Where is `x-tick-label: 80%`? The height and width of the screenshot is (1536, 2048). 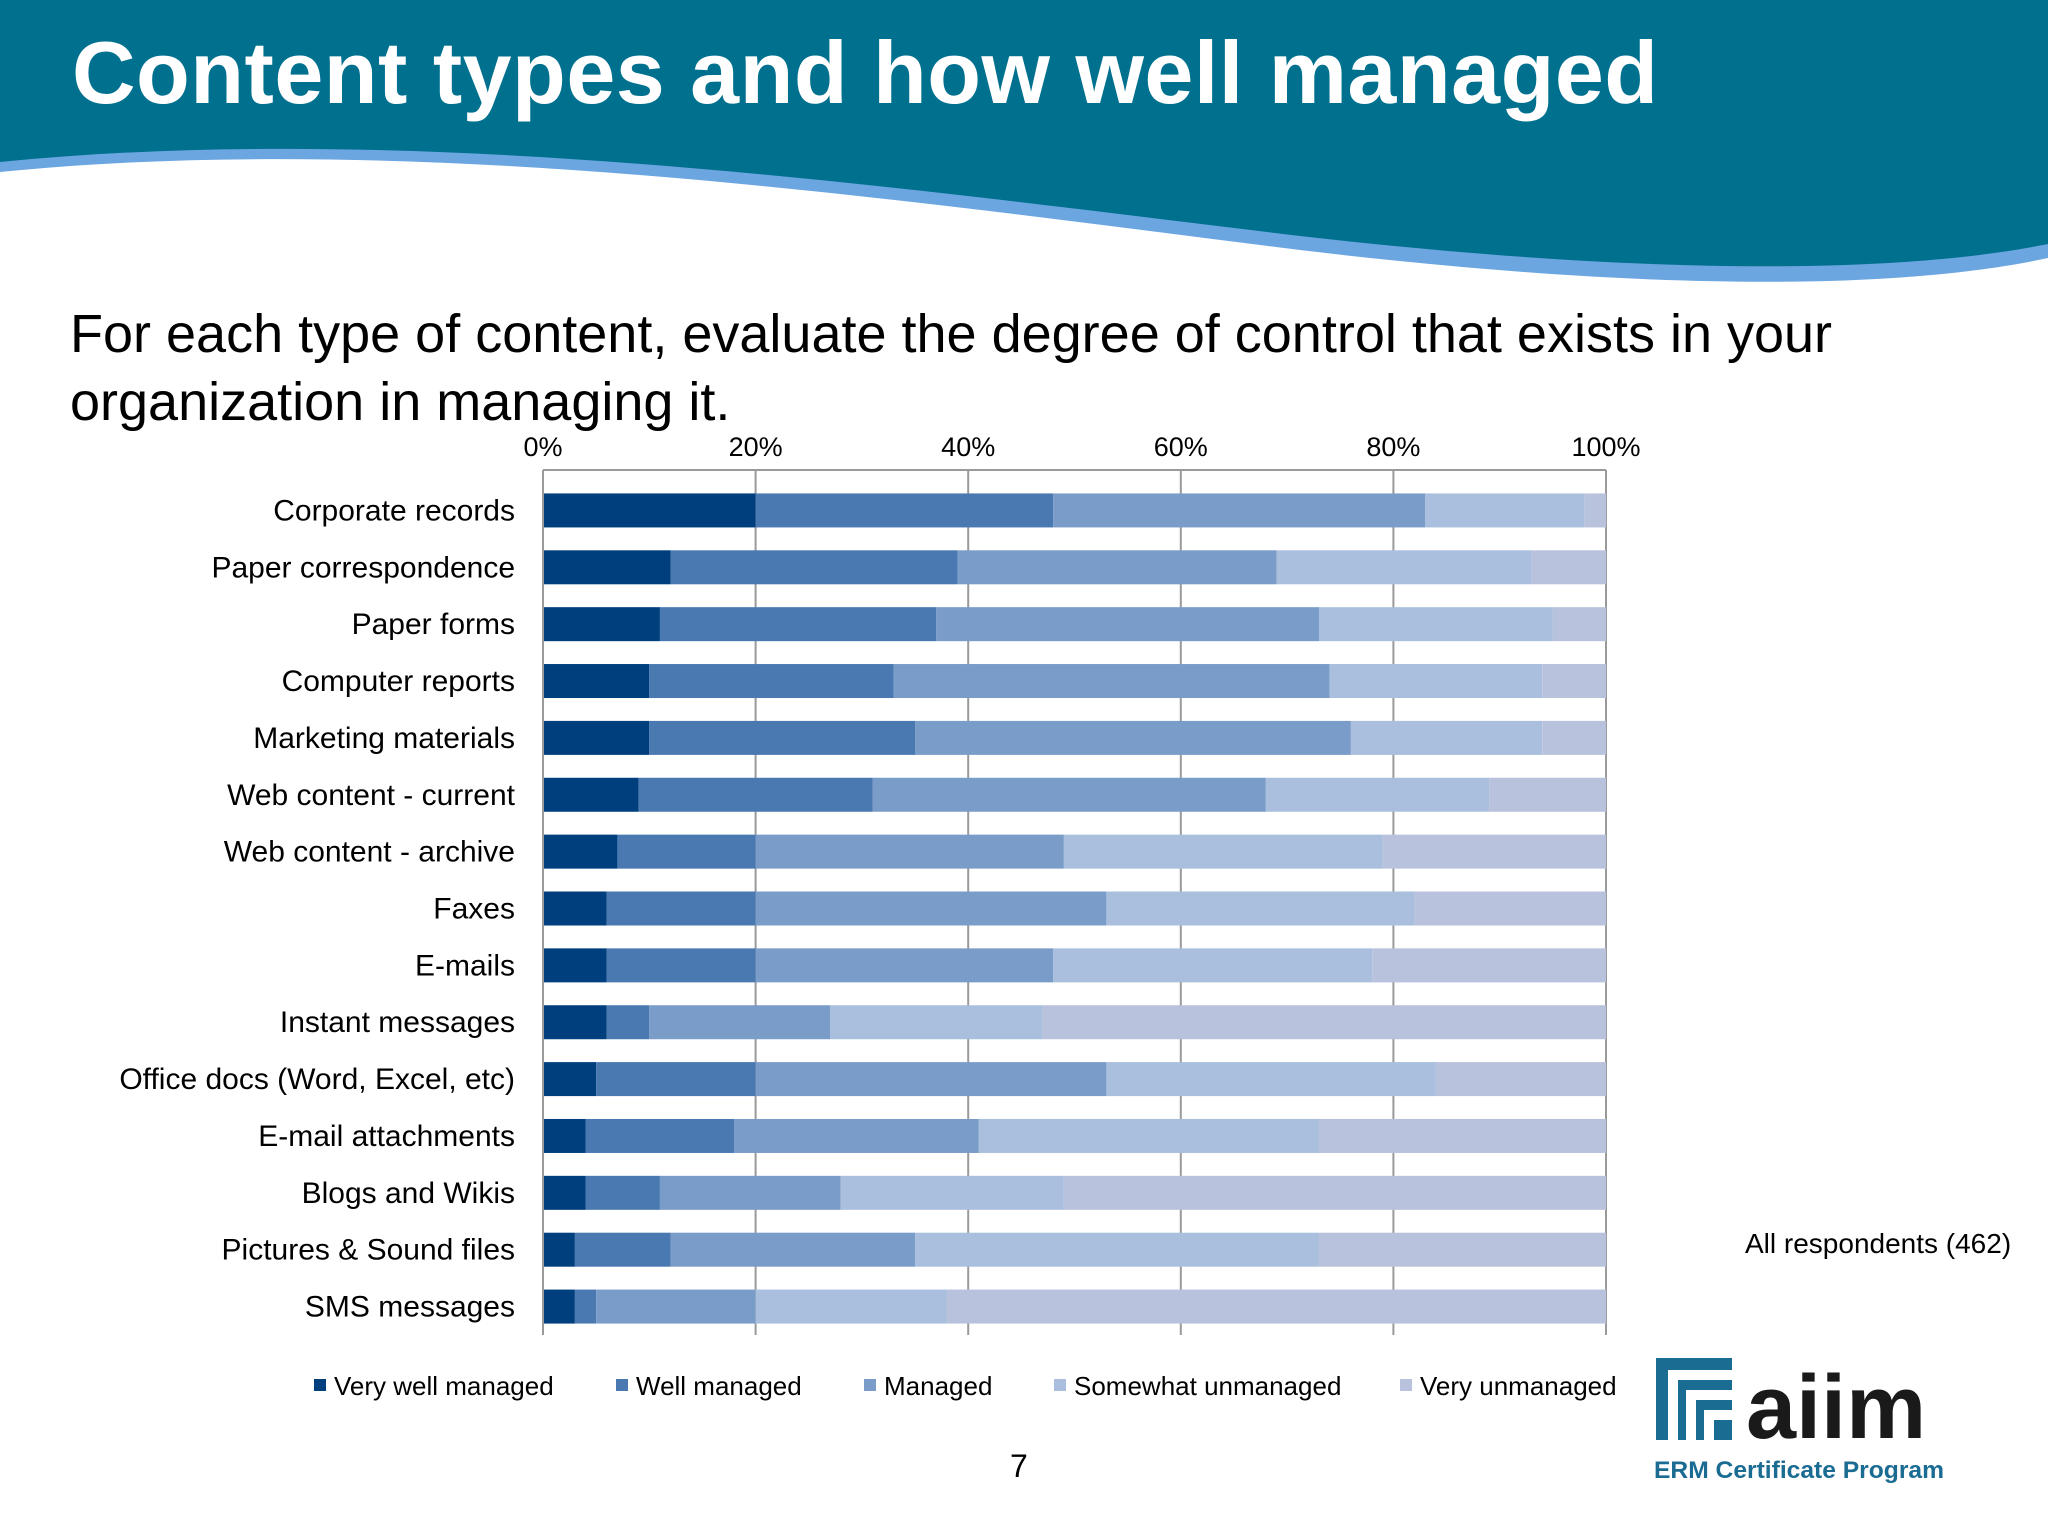
x-tick-label: 80% is located at coordinates (1393, 447).